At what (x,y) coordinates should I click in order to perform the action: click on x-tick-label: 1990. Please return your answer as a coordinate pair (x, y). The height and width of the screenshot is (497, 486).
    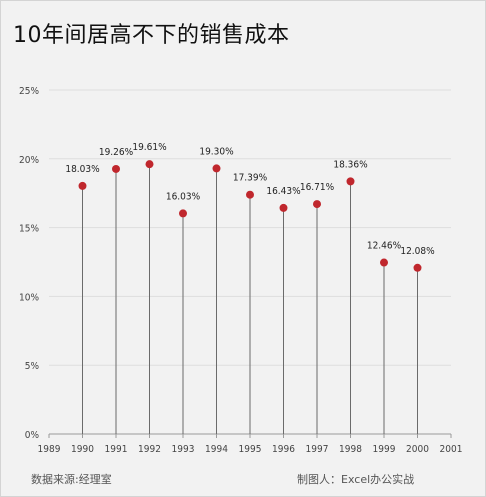
    Looking at the image, I should click on (82, 449).